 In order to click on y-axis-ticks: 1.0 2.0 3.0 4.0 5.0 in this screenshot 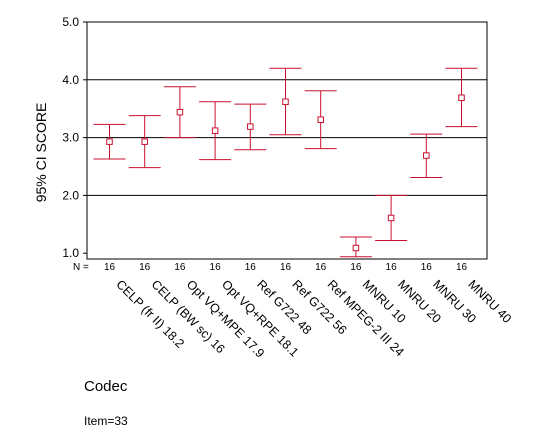, I will do `click(74, 137)`.